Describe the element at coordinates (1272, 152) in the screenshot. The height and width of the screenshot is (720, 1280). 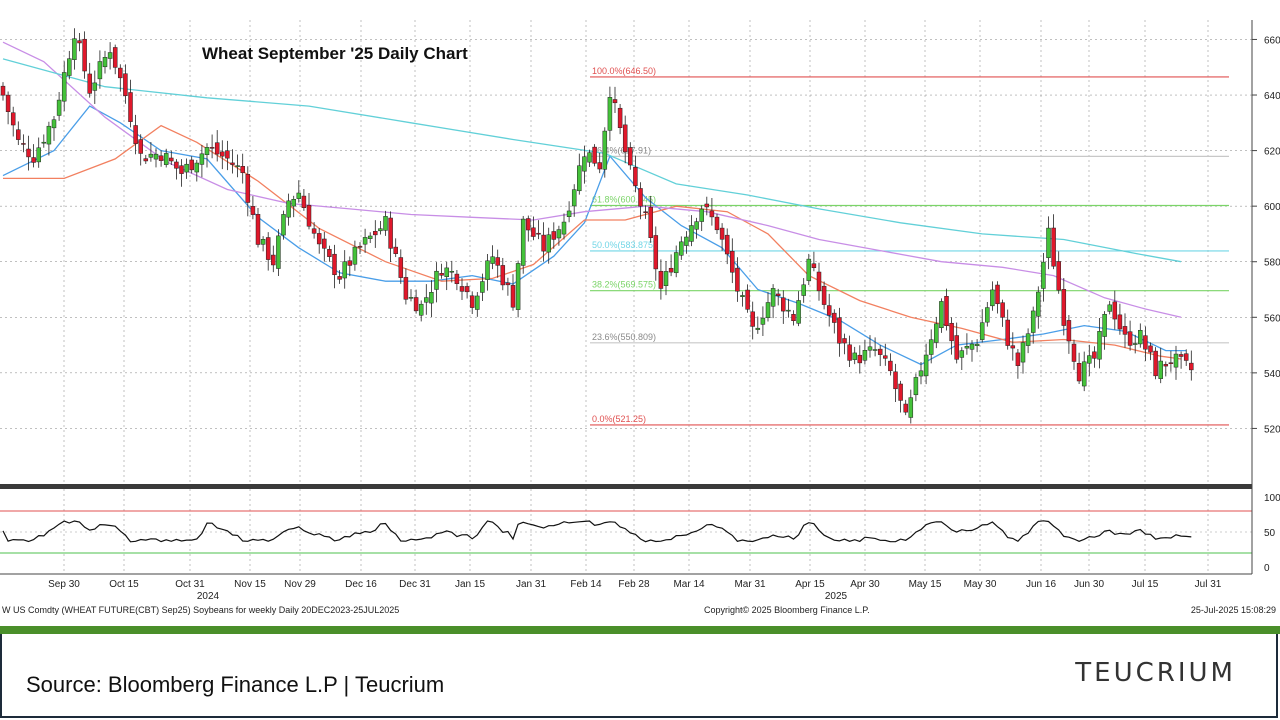
I see `price-tick-label: 620` at that location.